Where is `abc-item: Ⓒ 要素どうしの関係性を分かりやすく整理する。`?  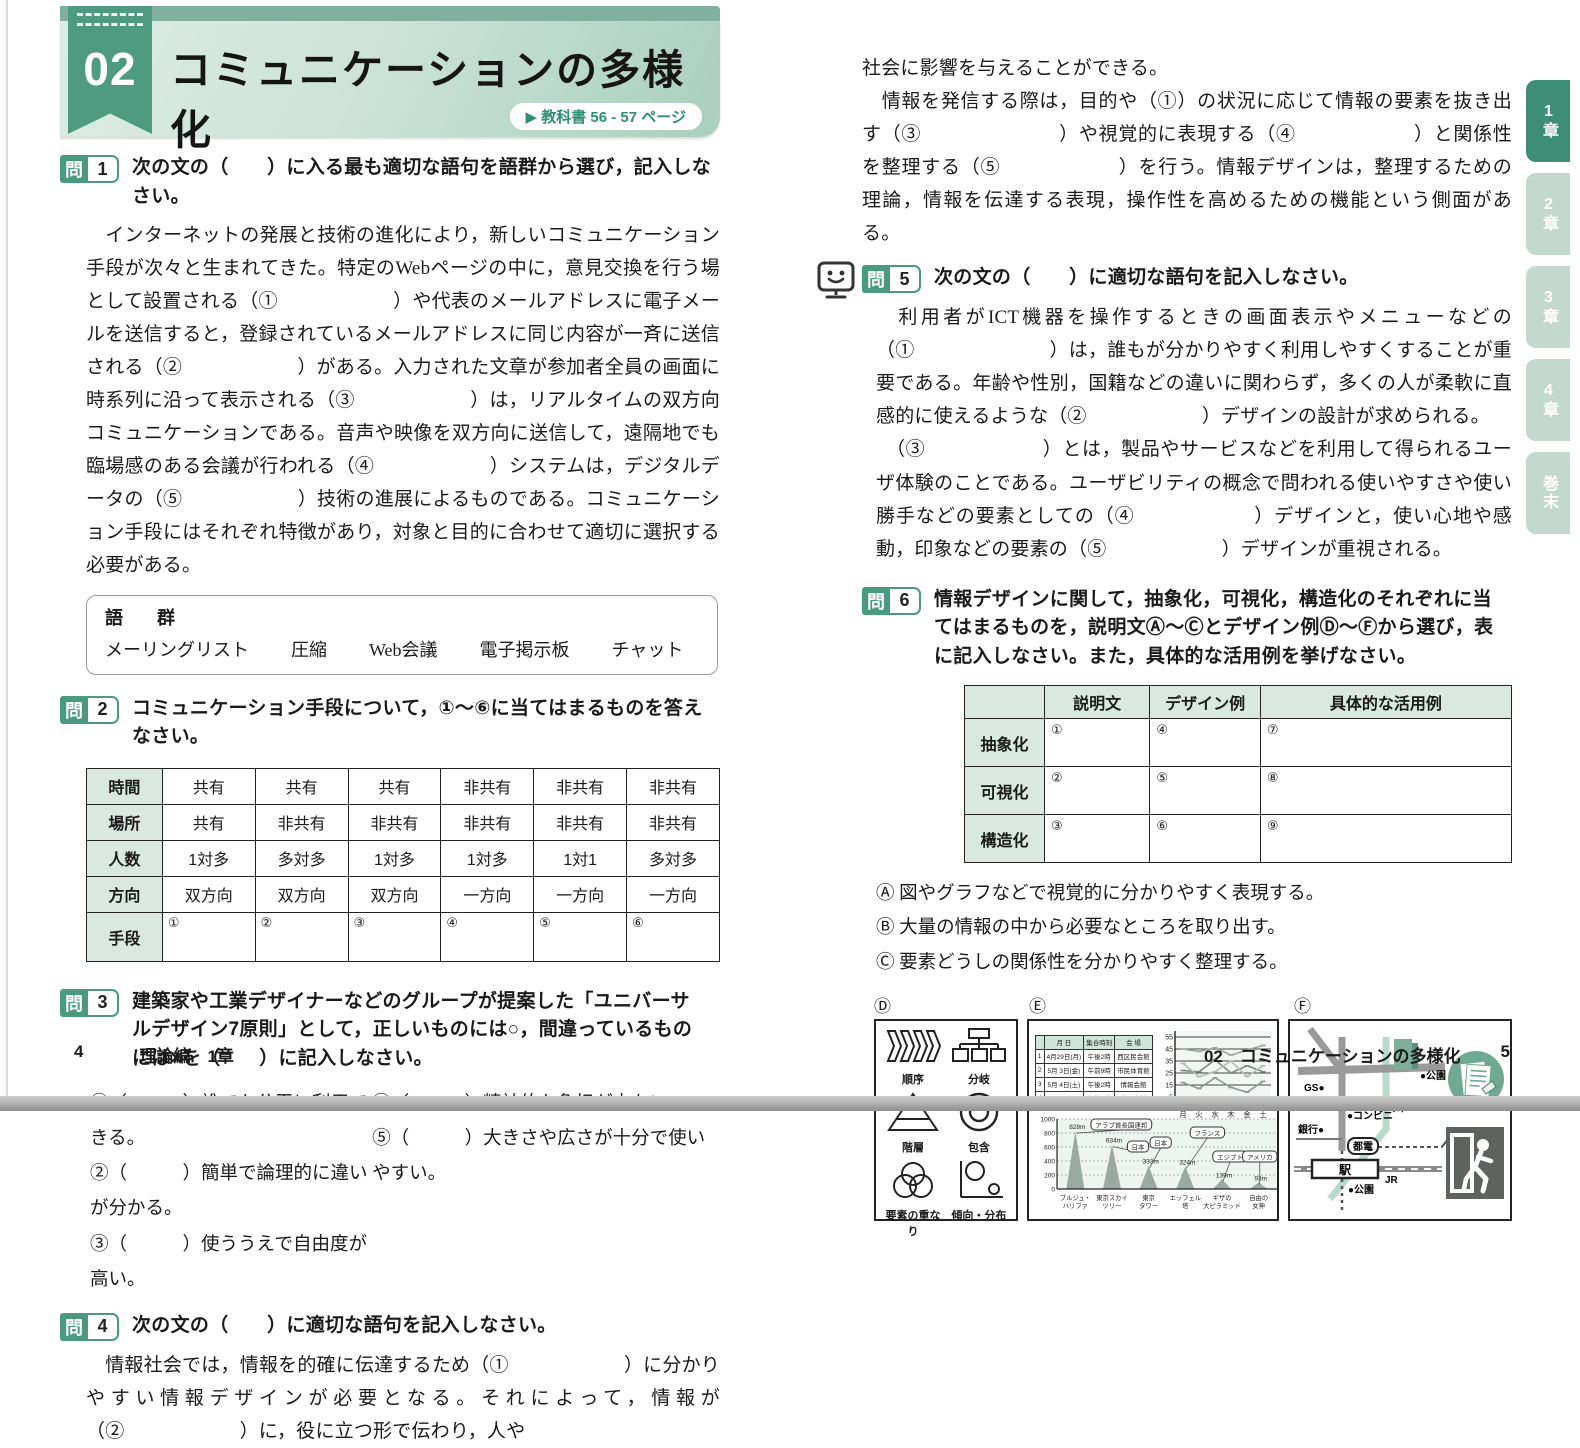
abc-item: Ⓒ 要素どうしの関係性を分かりやすく整理する。 is located at coordinates (1194, 963).